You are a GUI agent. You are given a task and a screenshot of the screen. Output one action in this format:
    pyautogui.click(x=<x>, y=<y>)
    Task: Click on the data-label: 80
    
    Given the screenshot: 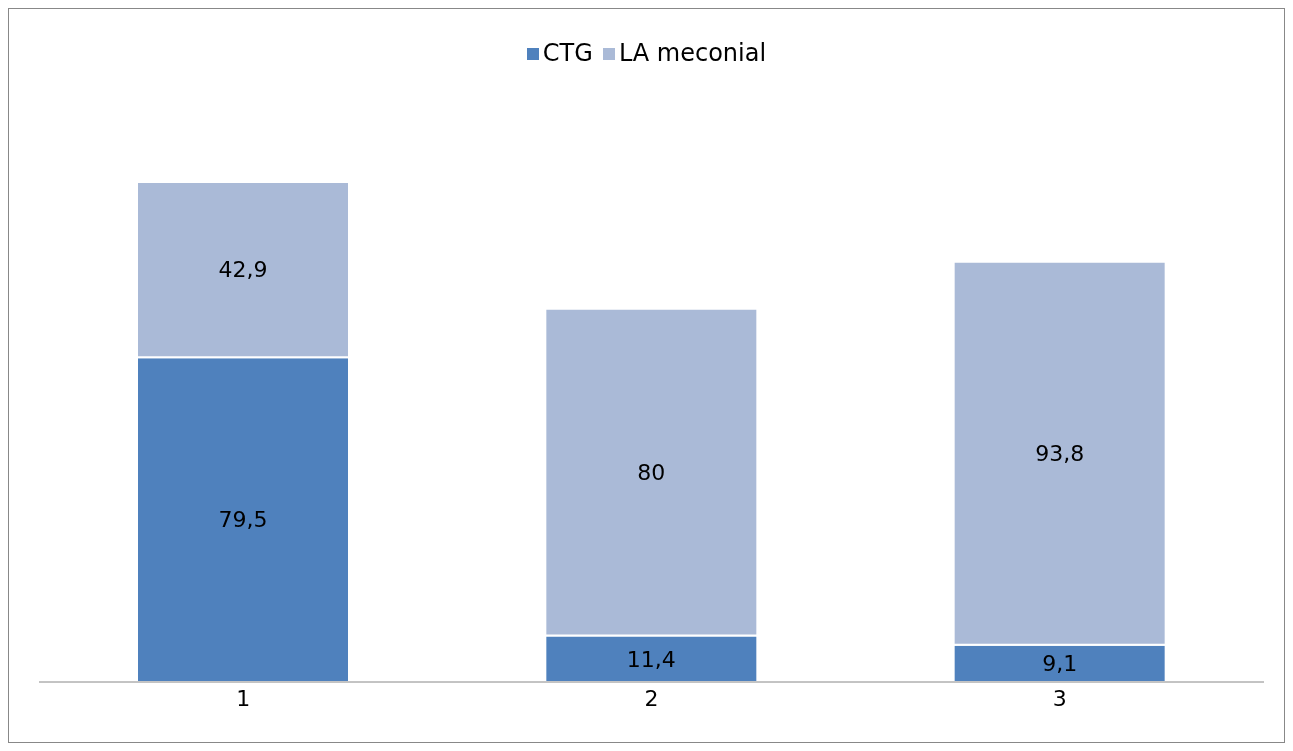 What is the action you would take?
    pyautogui.click(x=651, y=472)
    